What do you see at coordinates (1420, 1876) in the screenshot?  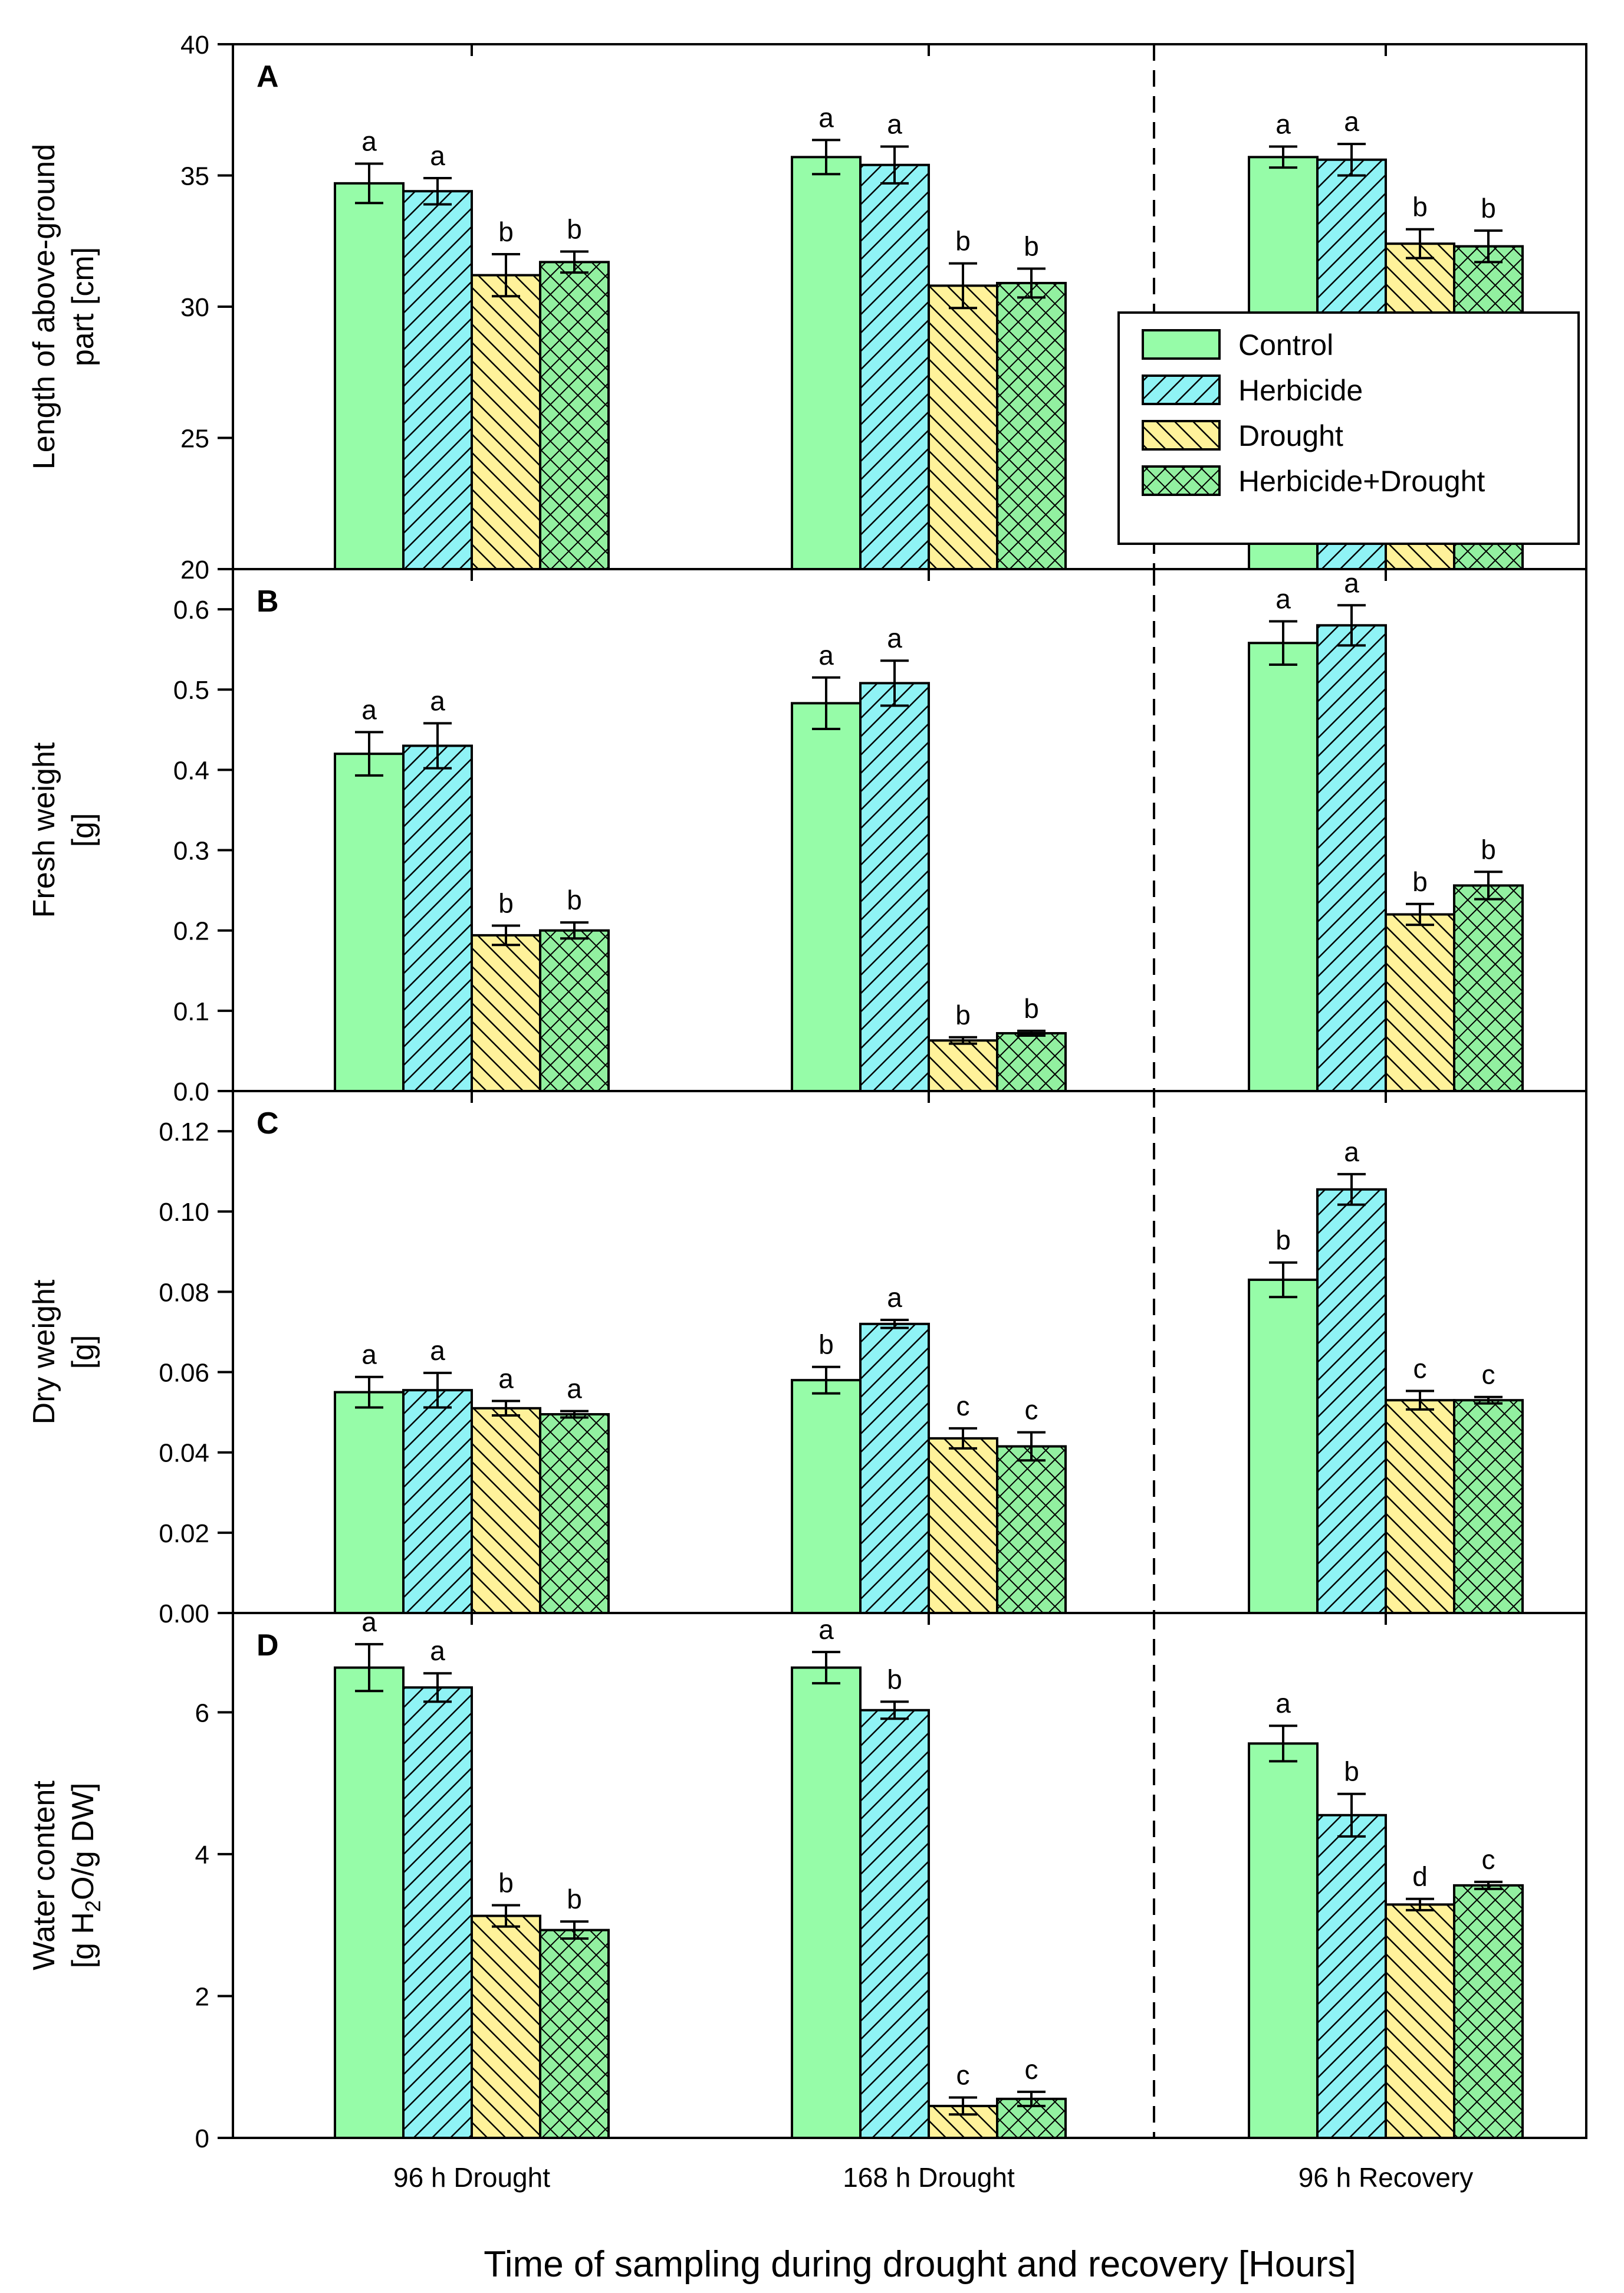 I see `significance-letter: d` at bounding box center [1420, 1876].